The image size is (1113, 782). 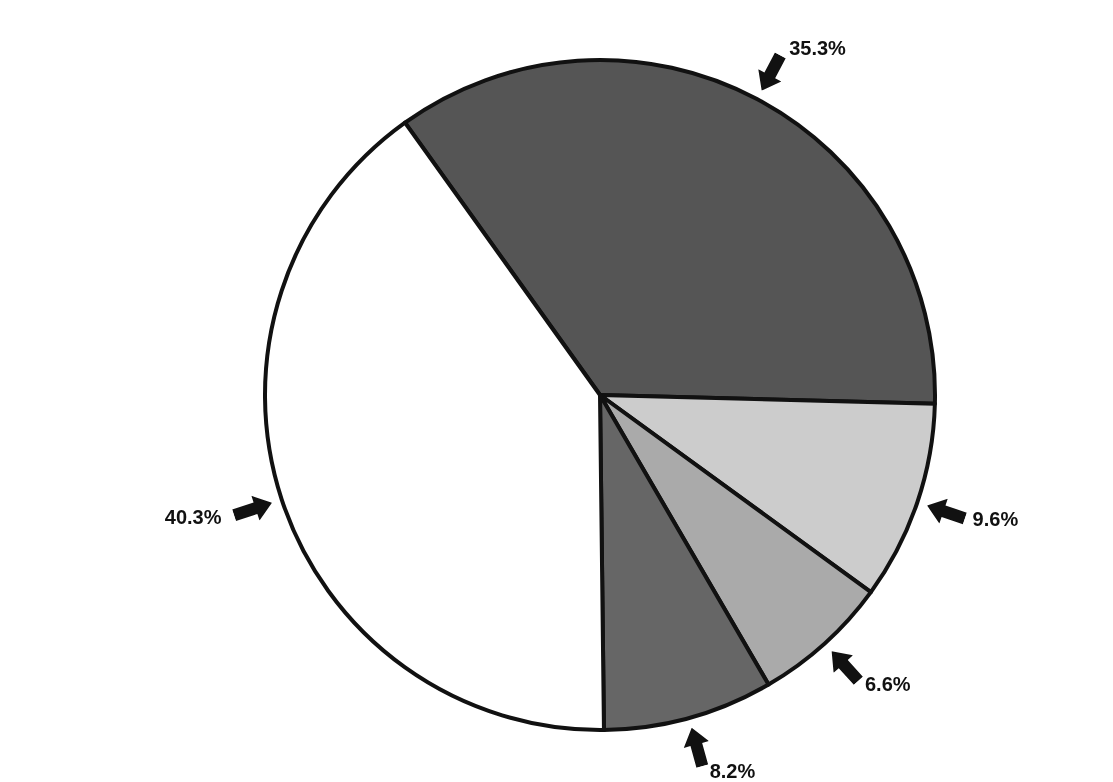 I want to click on data-label: 8.2%, so click(x=732, y=771).